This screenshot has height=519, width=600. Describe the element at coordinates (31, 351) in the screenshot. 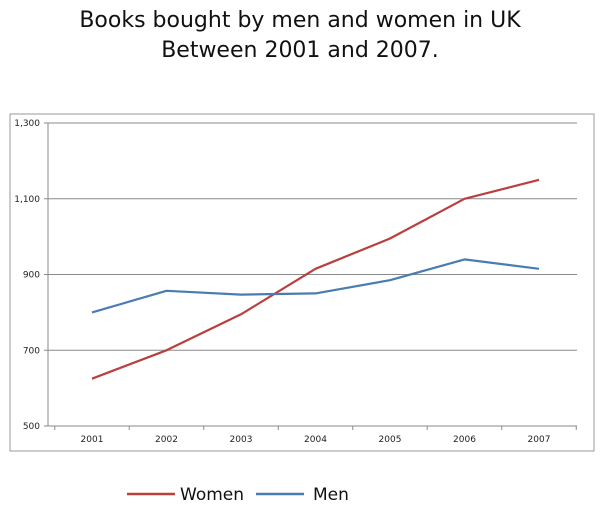

I see `y-tick-label: 700` at that location.